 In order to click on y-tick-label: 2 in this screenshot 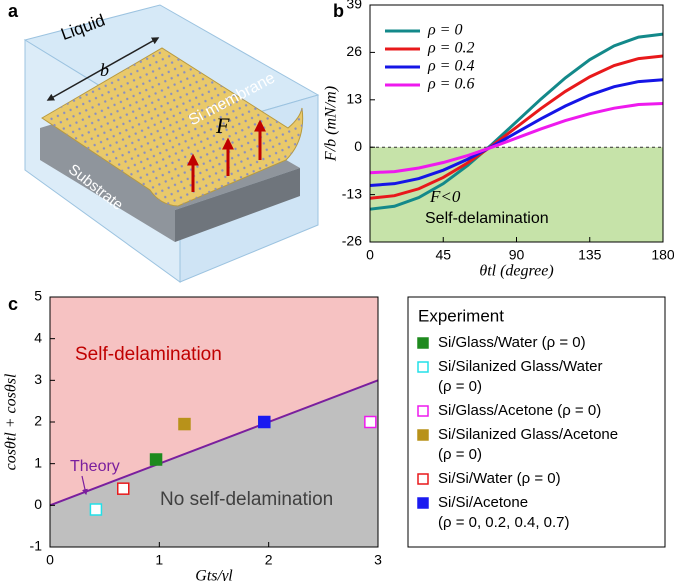, I will do `click(38, 421)`.